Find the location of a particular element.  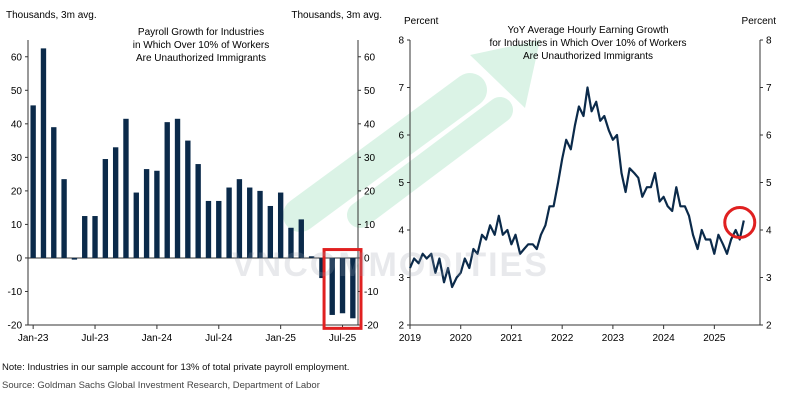

x-tick-label: Jul-25 is located at coordinates (343, 338).